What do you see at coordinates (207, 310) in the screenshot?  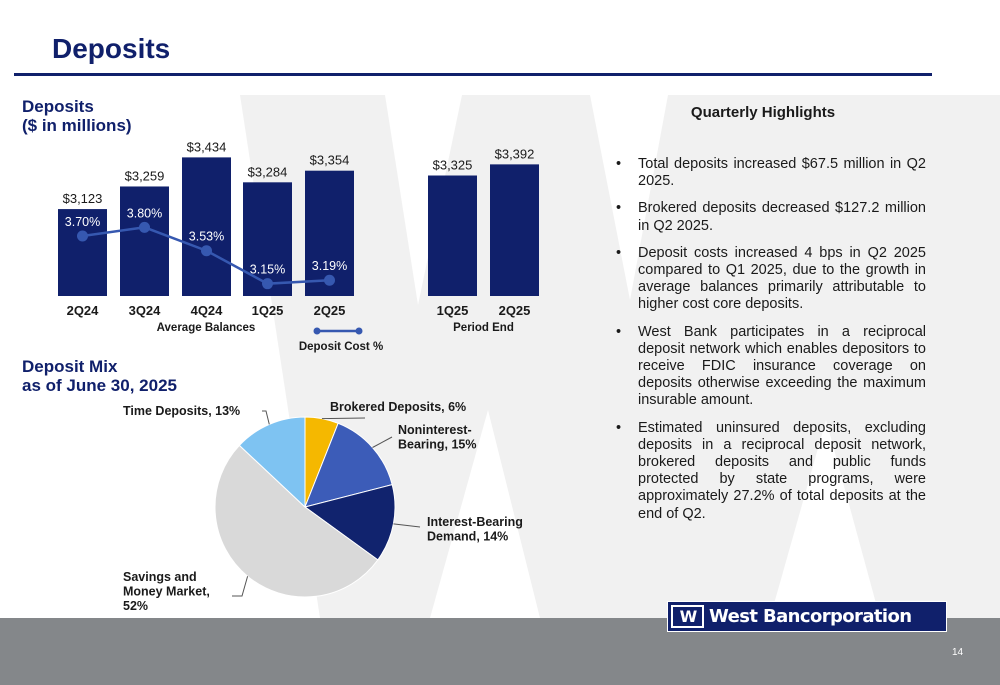 I see `x-tick-label: 4Q24` at bounding box center [207, 310].